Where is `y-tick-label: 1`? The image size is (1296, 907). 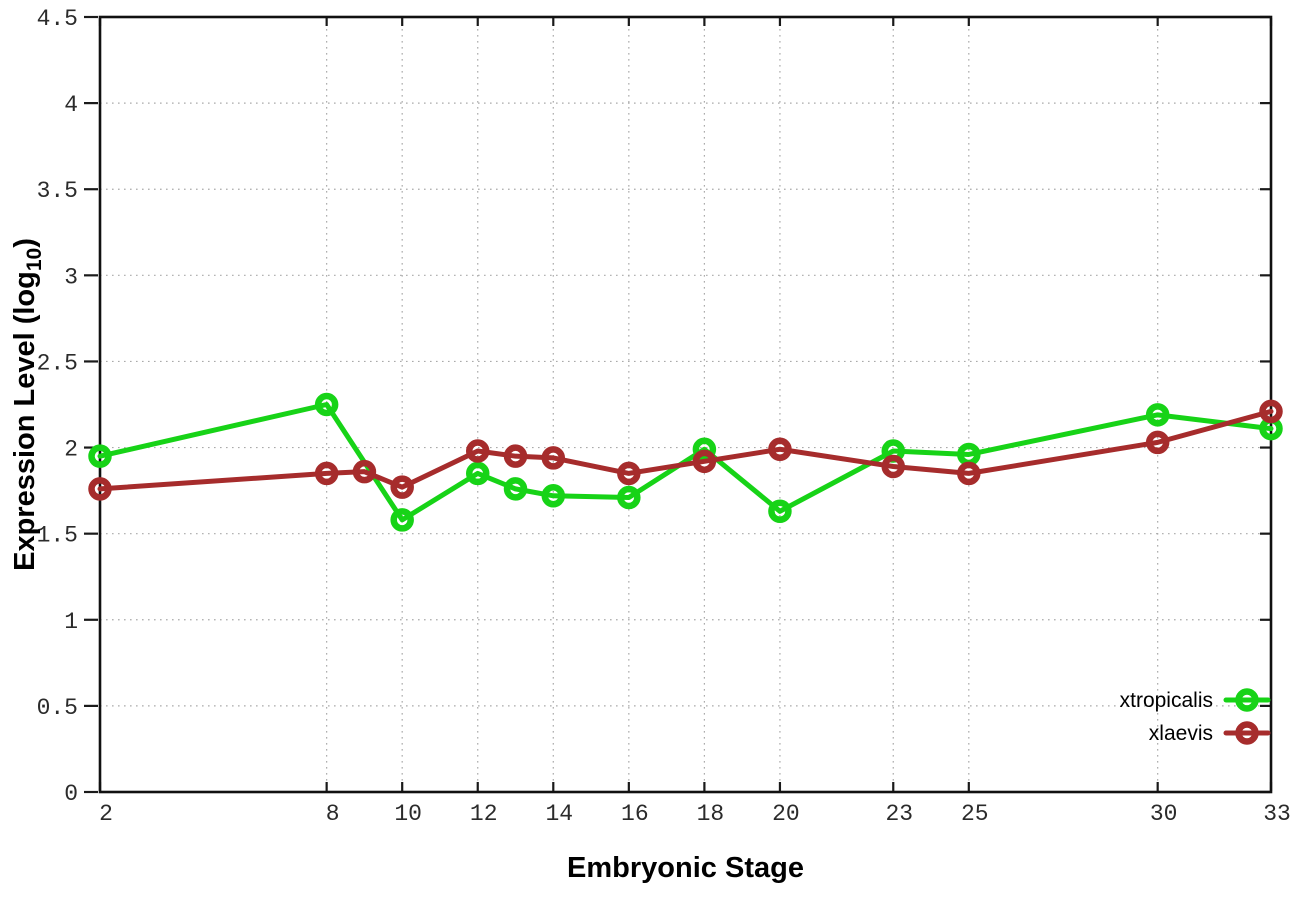
y-tick-label: 1 is located at coordinates (71, 622).